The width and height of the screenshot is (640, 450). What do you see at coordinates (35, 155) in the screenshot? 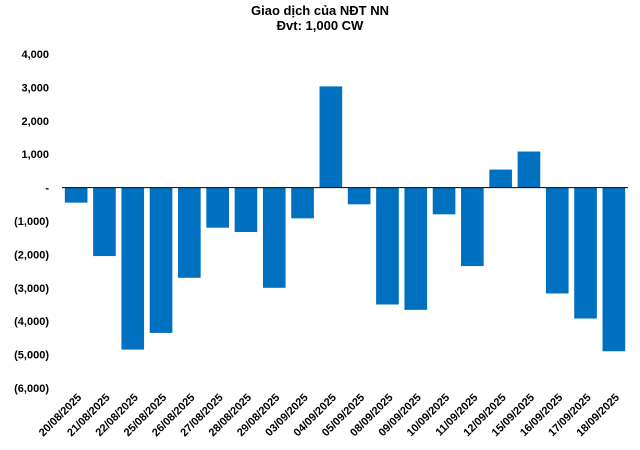
I see `y-tick-label: 1,000` at bounding box center [35, 155].